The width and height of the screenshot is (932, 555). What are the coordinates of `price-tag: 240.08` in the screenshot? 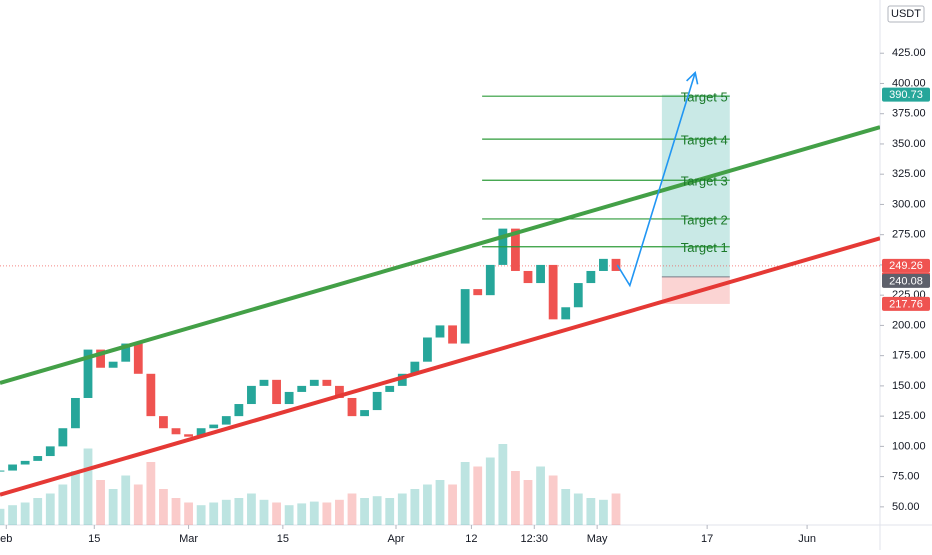 It's located at (906, 281).